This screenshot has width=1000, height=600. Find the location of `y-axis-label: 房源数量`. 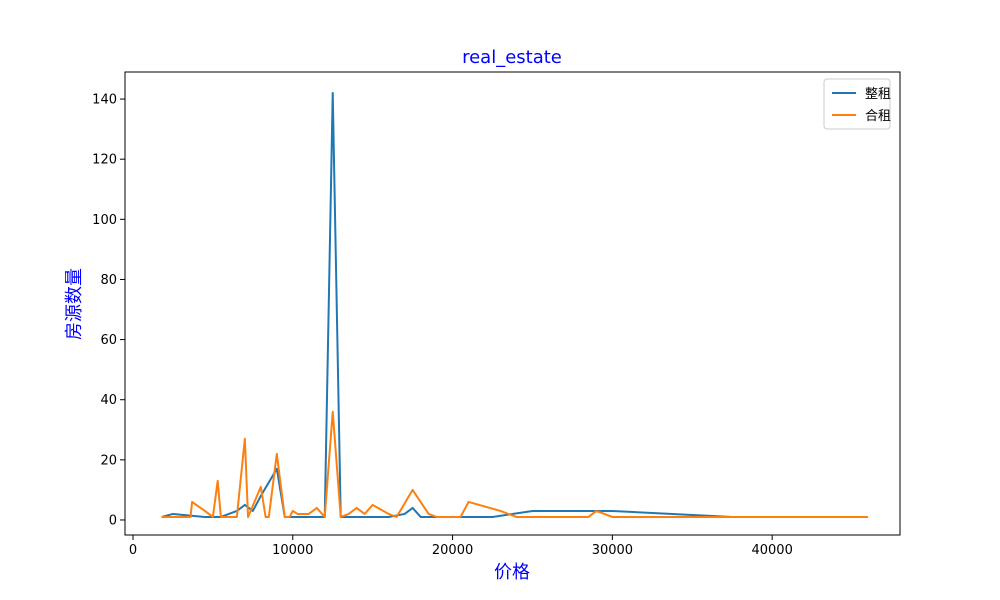

y-axis-label: 房源数量 is located at coordinates (74, 304).